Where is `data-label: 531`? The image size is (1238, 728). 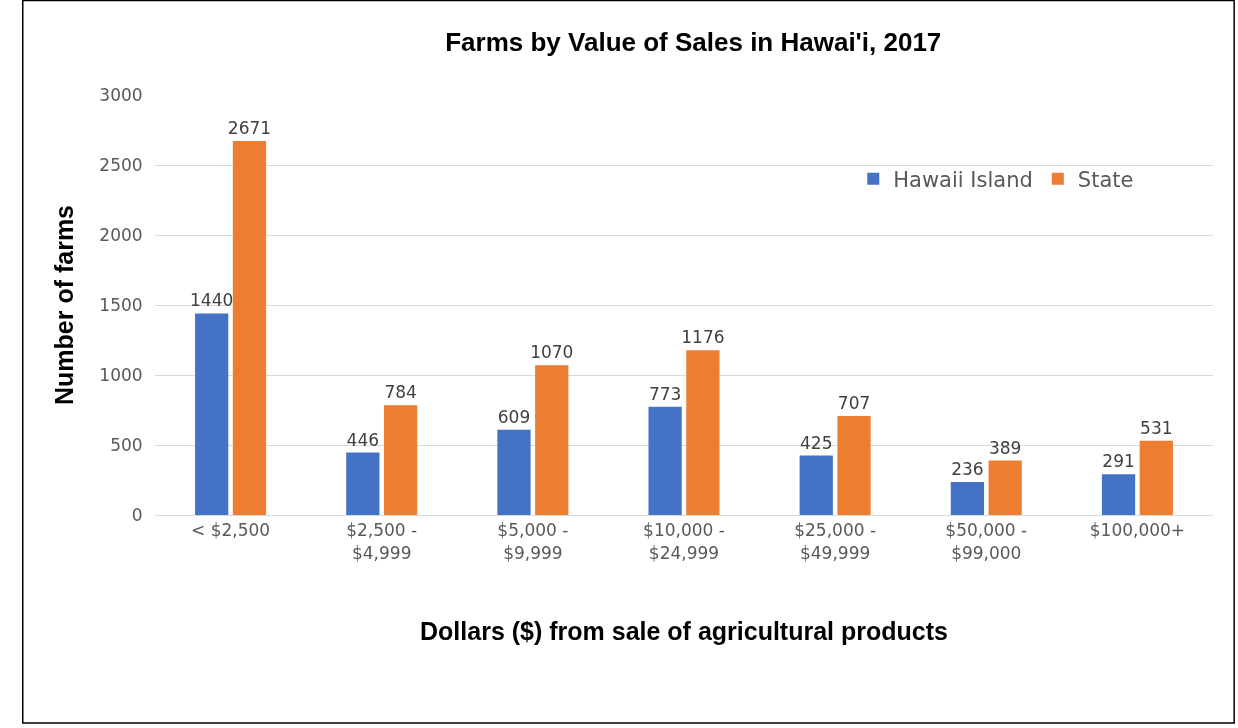 data-label: 531 is located at coordinates (1156, 427).